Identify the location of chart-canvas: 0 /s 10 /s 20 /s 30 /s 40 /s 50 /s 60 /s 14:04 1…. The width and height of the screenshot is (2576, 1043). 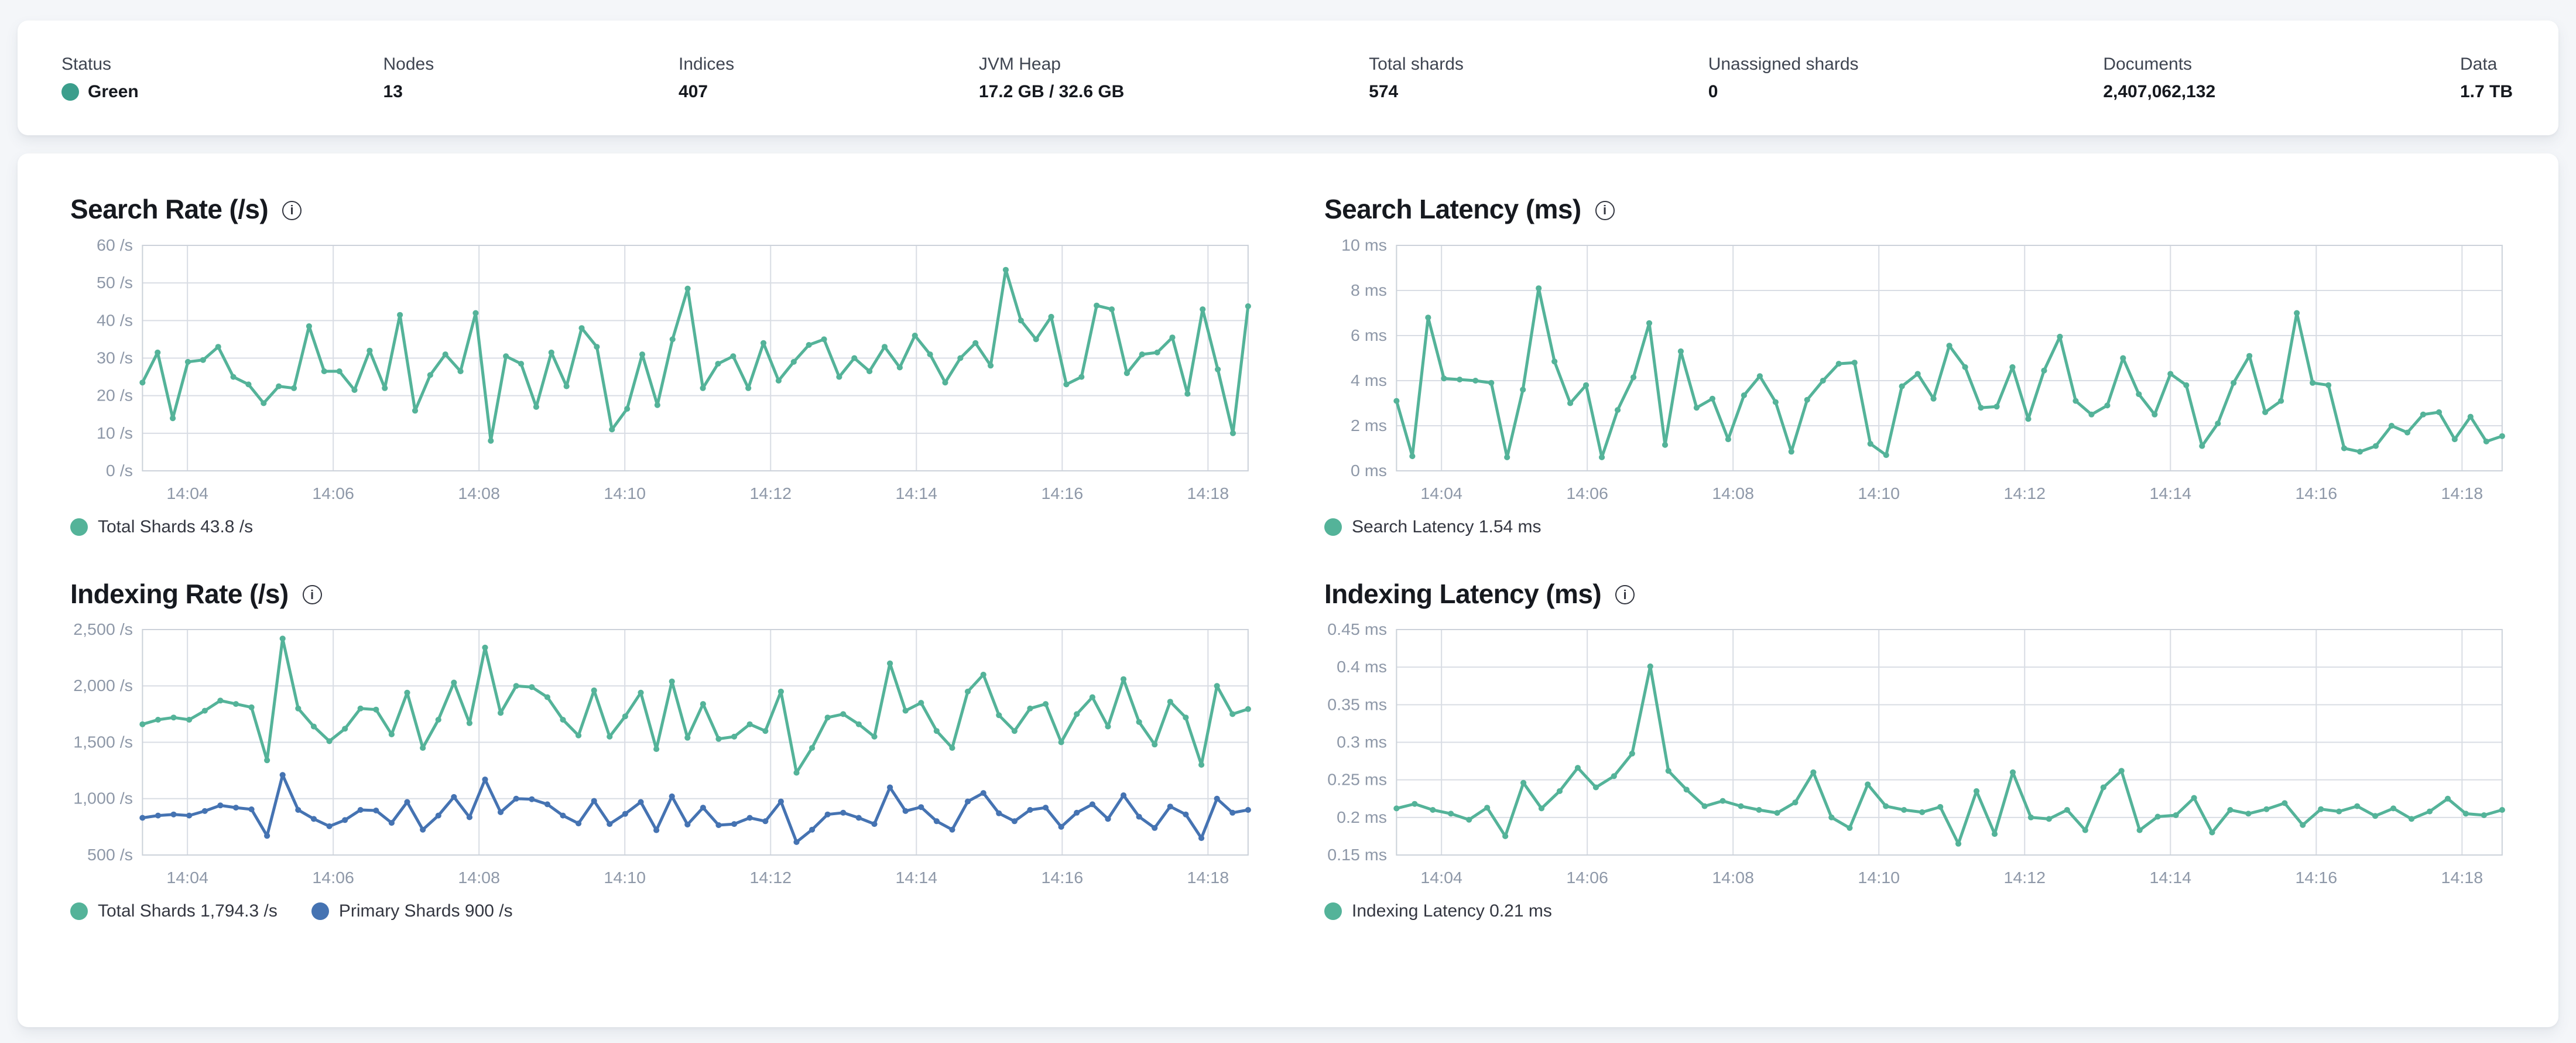
(653, 372).